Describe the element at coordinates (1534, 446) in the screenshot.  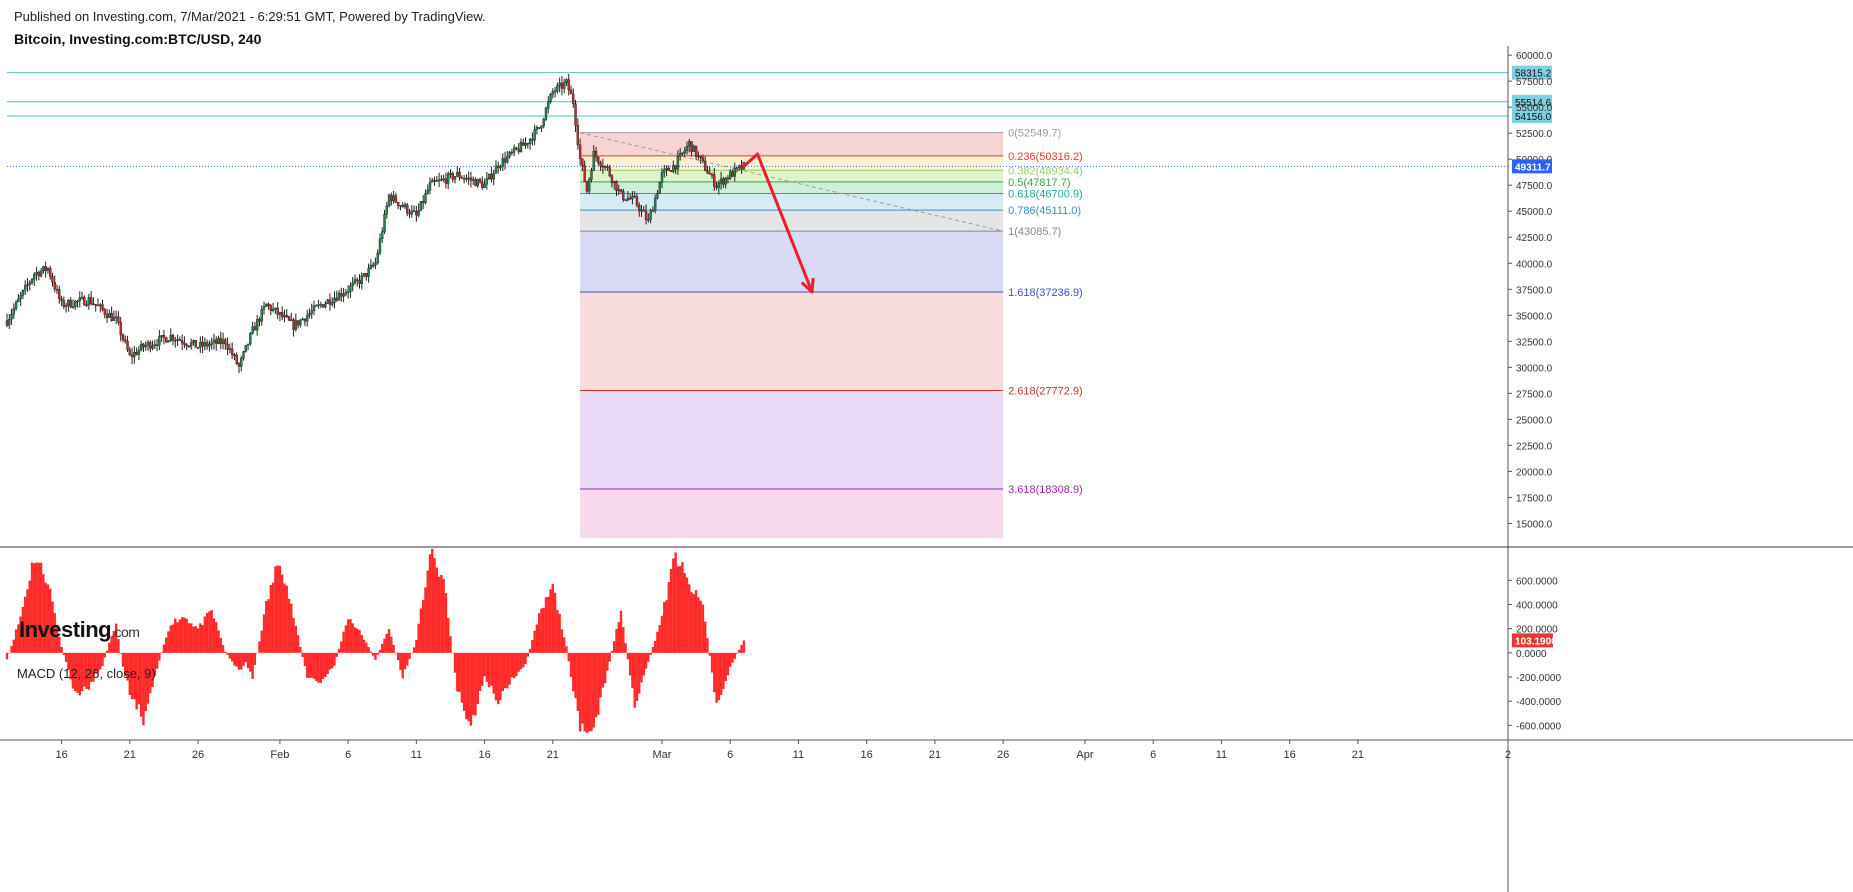
I see `price-axis-label: 22500.0` at that location.